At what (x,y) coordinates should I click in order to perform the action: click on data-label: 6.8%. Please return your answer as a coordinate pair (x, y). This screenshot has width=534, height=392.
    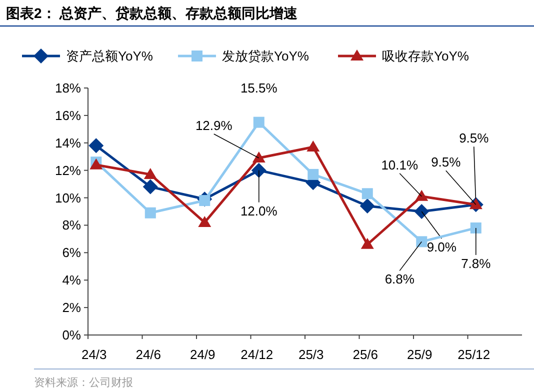
    Looking at the image, I should click on (399, 279).